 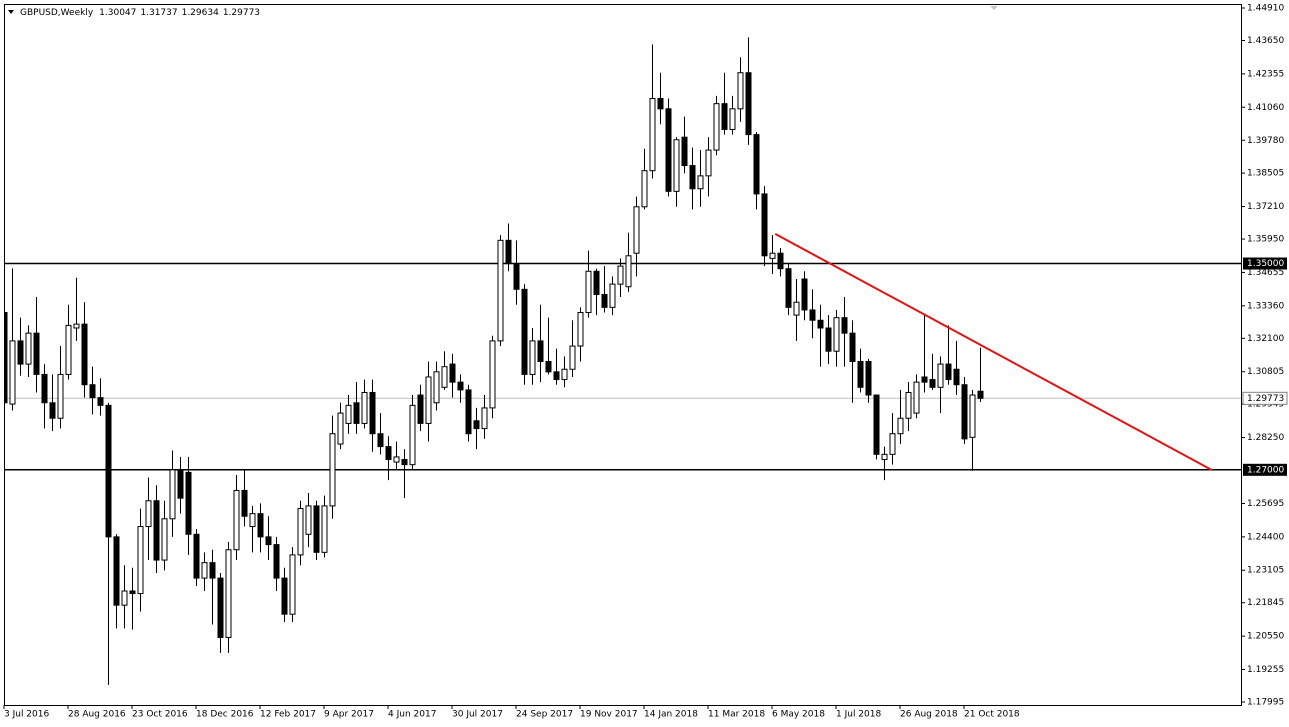 What do you see at coordinates (26, 715) in the screenshot?
I see `x-tick-label: 3 Jul 2016` at bounding box center [26, 715].